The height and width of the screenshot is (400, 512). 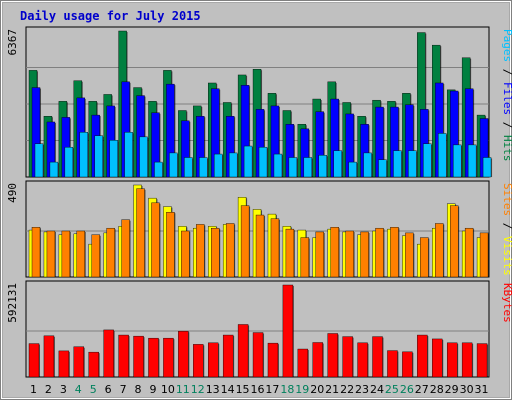 I want to click on series-pages, so click(x=263, y=155).